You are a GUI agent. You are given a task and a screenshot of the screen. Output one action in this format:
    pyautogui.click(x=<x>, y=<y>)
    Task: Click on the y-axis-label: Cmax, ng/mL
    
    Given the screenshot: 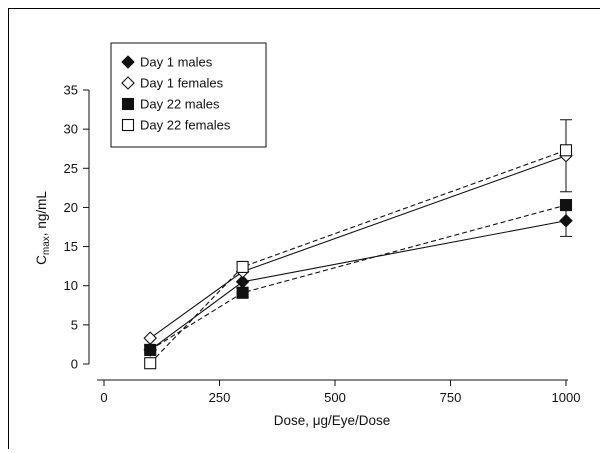 What is the action you would take?
    pyautogui.click(x=43, y=228)
    